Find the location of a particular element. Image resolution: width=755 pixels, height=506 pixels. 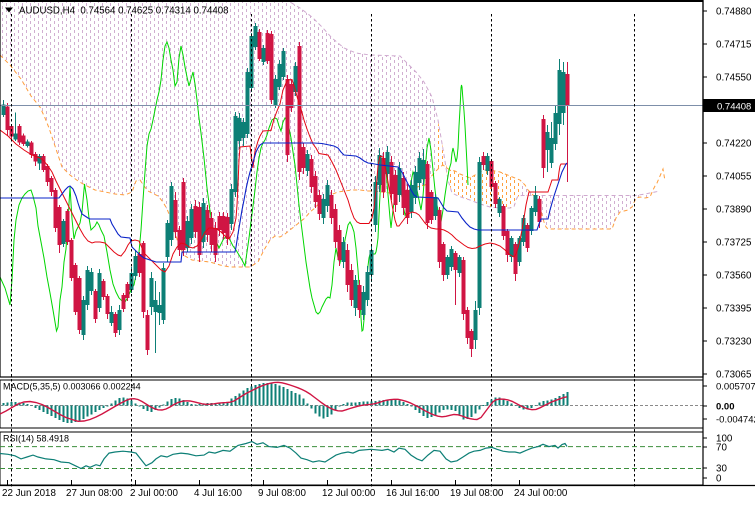

svg-text: -0.004742 is located at coordinates (735, 420).